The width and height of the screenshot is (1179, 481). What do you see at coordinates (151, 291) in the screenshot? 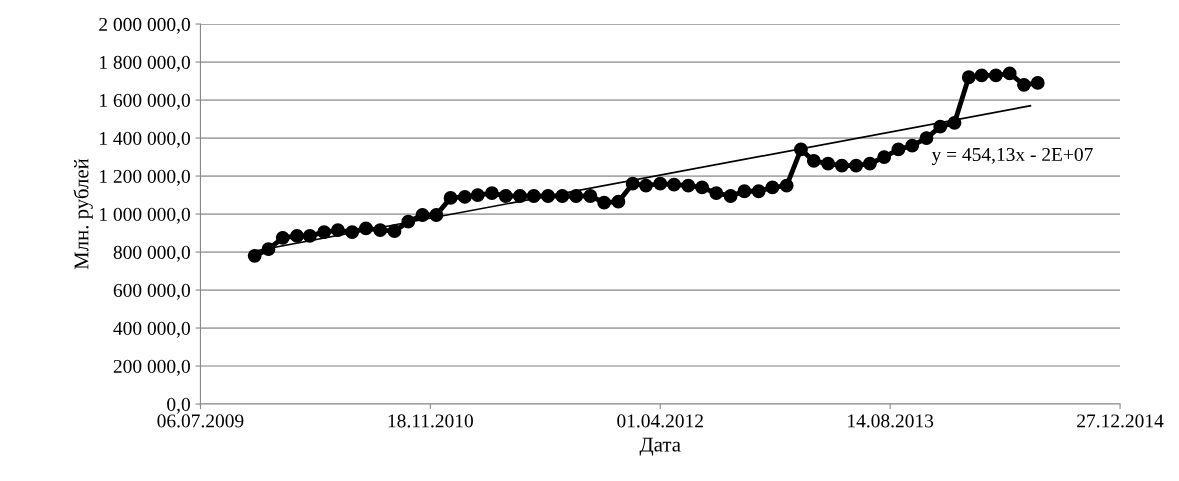
I see `y-tick-label: 600 000,0` at bounding box center [151, 291].